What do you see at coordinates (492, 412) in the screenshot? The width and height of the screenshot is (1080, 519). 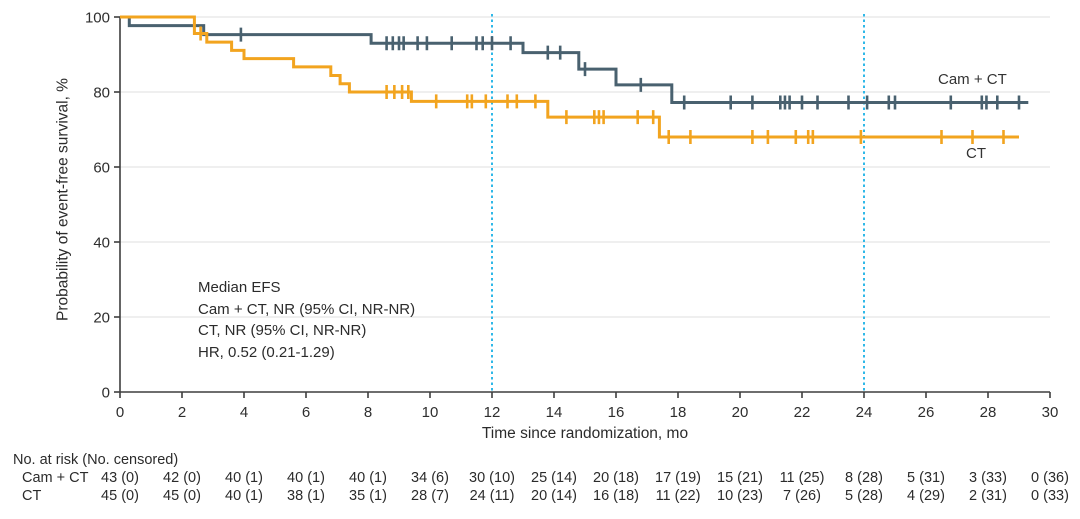 I see `x-tick-label: 12` at bounding box center [492, 412].